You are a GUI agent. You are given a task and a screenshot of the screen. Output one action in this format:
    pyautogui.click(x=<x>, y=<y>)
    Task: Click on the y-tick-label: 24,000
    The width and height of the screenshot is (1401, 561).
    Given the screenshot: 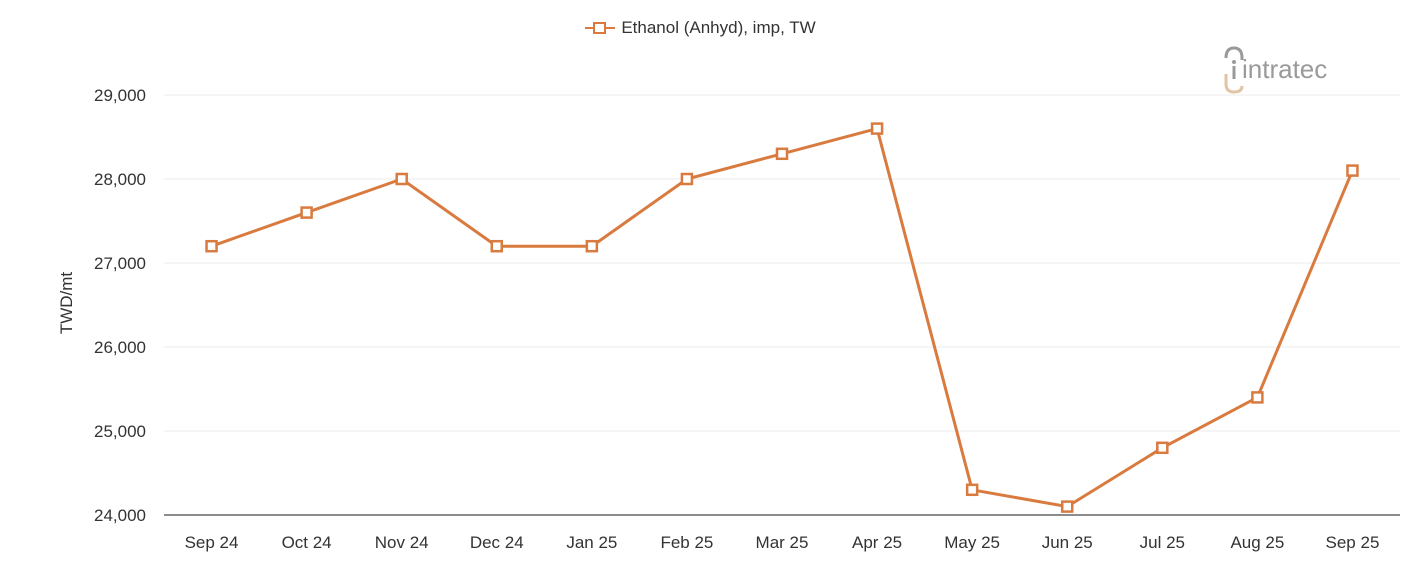 What is the action you would take?
    pyautogui.click(x=120, y=515)
    